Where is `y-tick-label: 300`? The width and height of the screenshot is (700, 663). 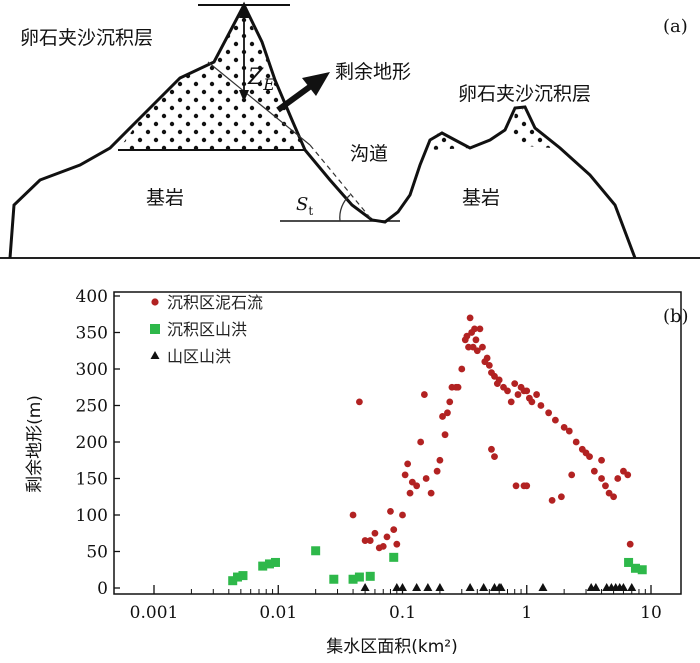 y-tick-label: 300 is located at coordinates (92, 370).